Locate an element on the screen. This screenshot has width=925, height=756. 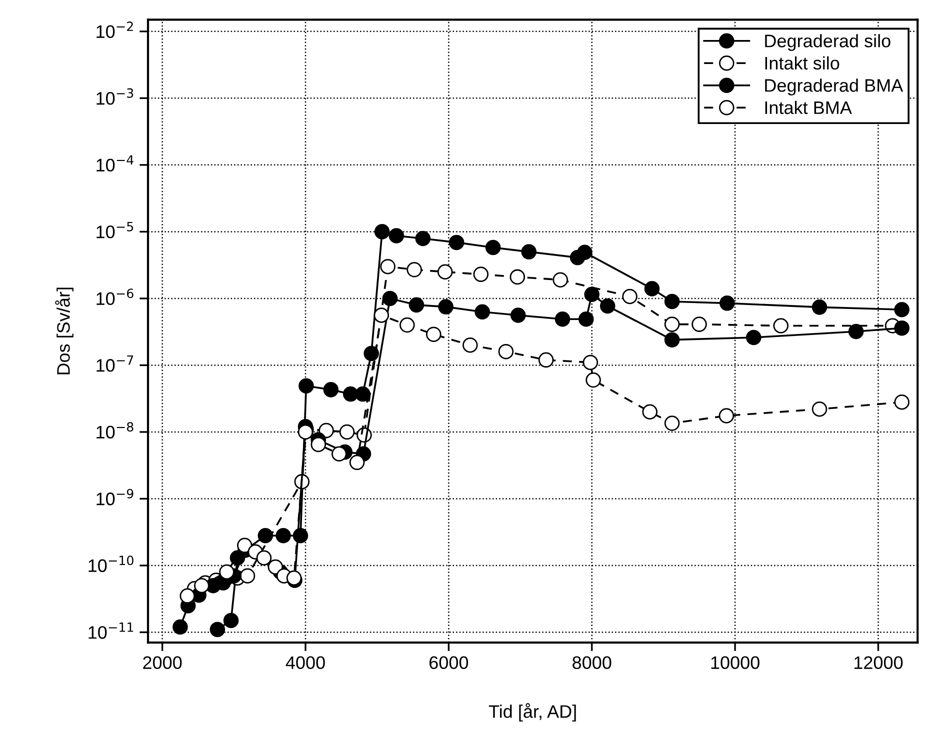
legend-label: Degraderad silo is located at coordinates (827, 42).